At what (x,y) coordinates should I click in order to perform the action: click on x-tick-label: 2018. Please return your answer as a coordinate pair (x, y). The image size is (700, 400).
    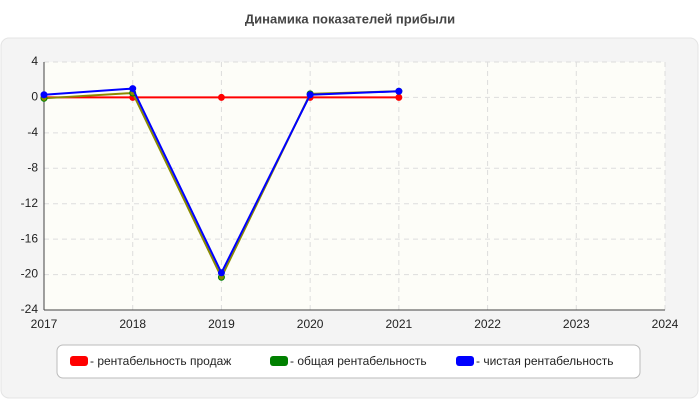
    Looking at the image, I should click on (132, 324).